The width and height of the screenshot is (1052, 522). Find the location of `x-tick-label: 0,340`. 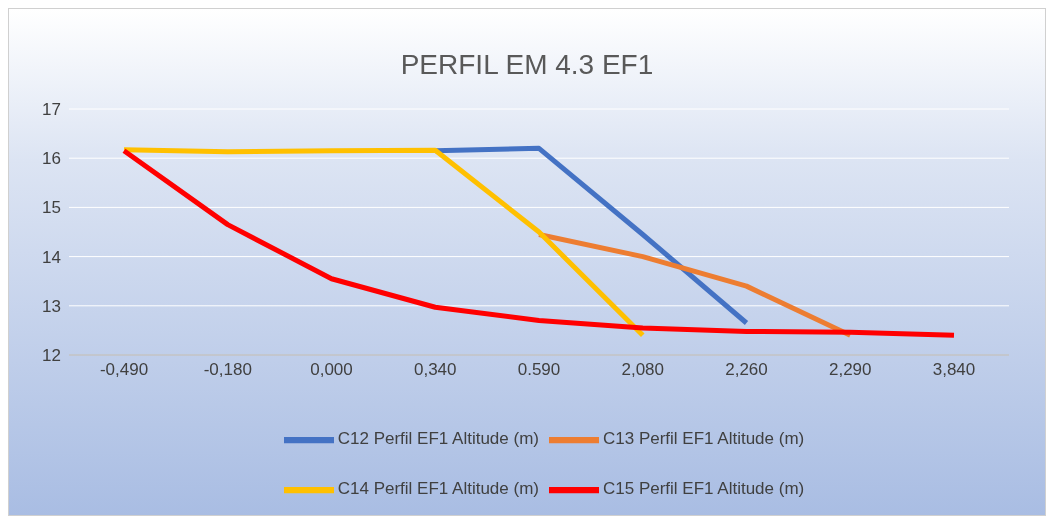

x-tick-label: 0,340 is located at coordinates (435, 370).